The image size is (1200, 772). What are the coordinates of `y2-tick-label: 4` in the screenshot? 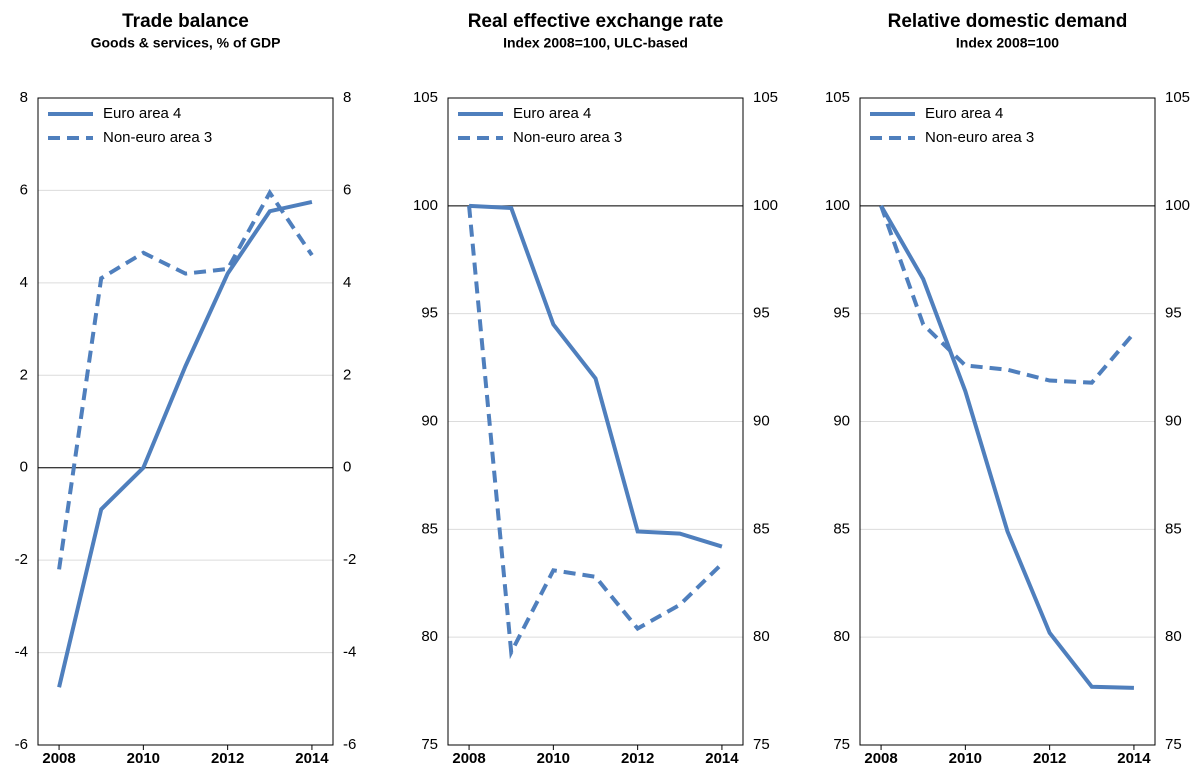 It's located at (347, 282).